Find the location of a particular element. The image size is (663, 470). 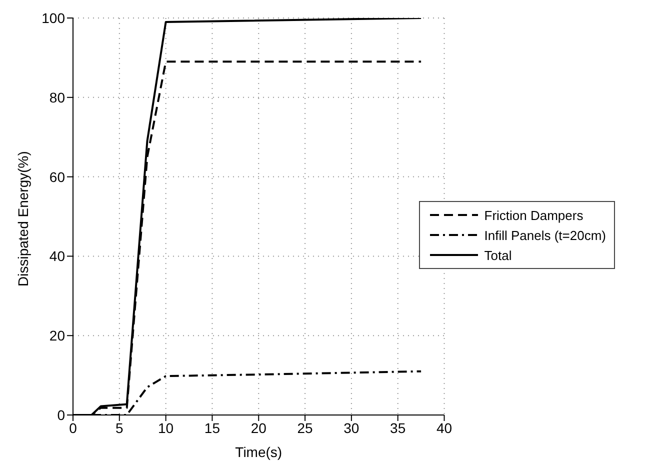

y-tick-label: 60 is located at coordinates (57, 176).